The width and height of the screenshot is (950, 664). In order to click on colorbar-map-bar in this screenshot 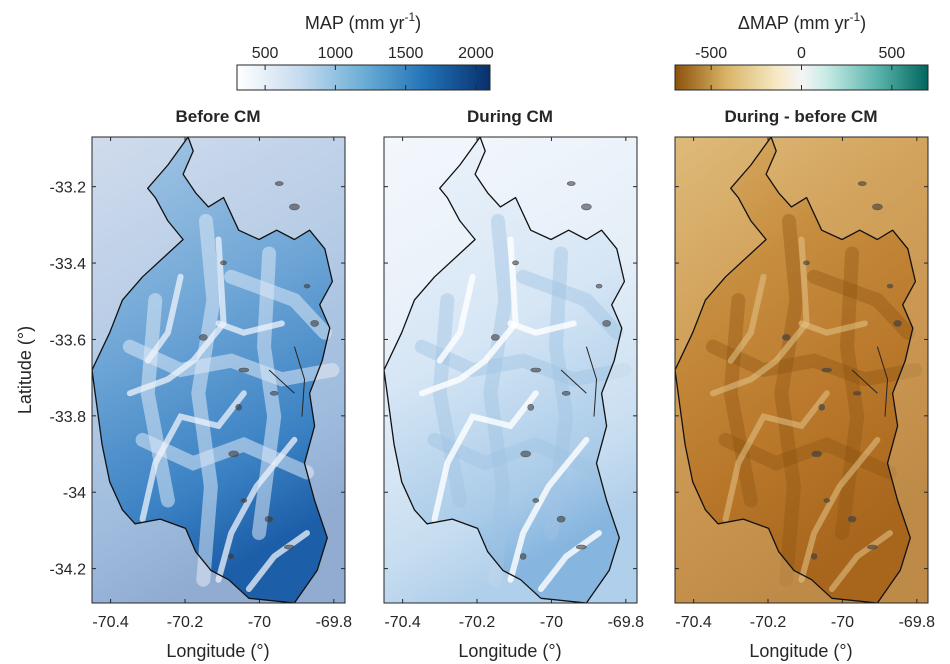, I will do `click(363, 77)`.